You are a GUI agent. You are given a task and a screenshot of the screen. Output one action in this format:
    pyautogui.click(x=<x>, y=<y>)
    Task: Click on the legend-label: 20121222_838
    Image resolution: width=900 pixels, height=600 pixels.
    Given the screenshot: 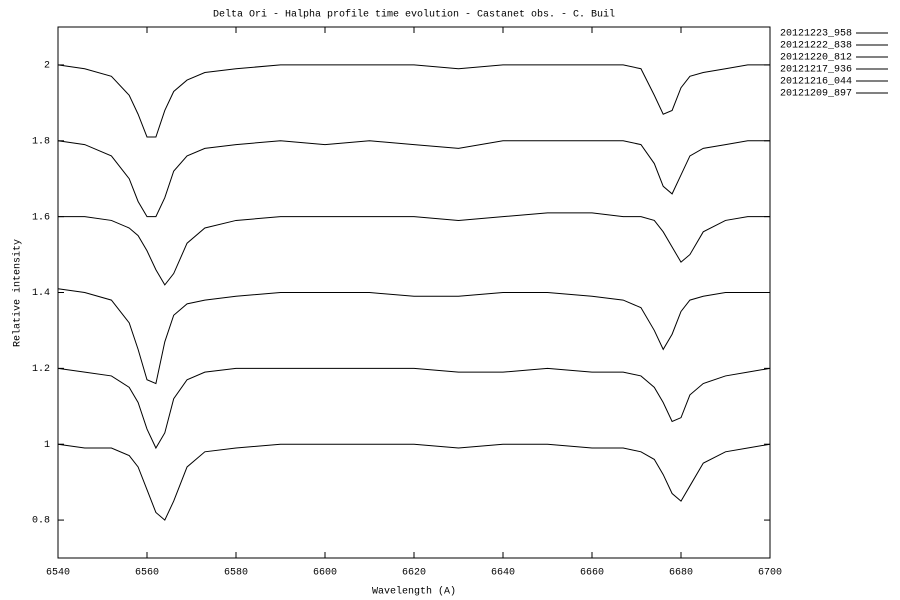 What is the action you would take?
    pyautogui.click(x=816, y=46)
    